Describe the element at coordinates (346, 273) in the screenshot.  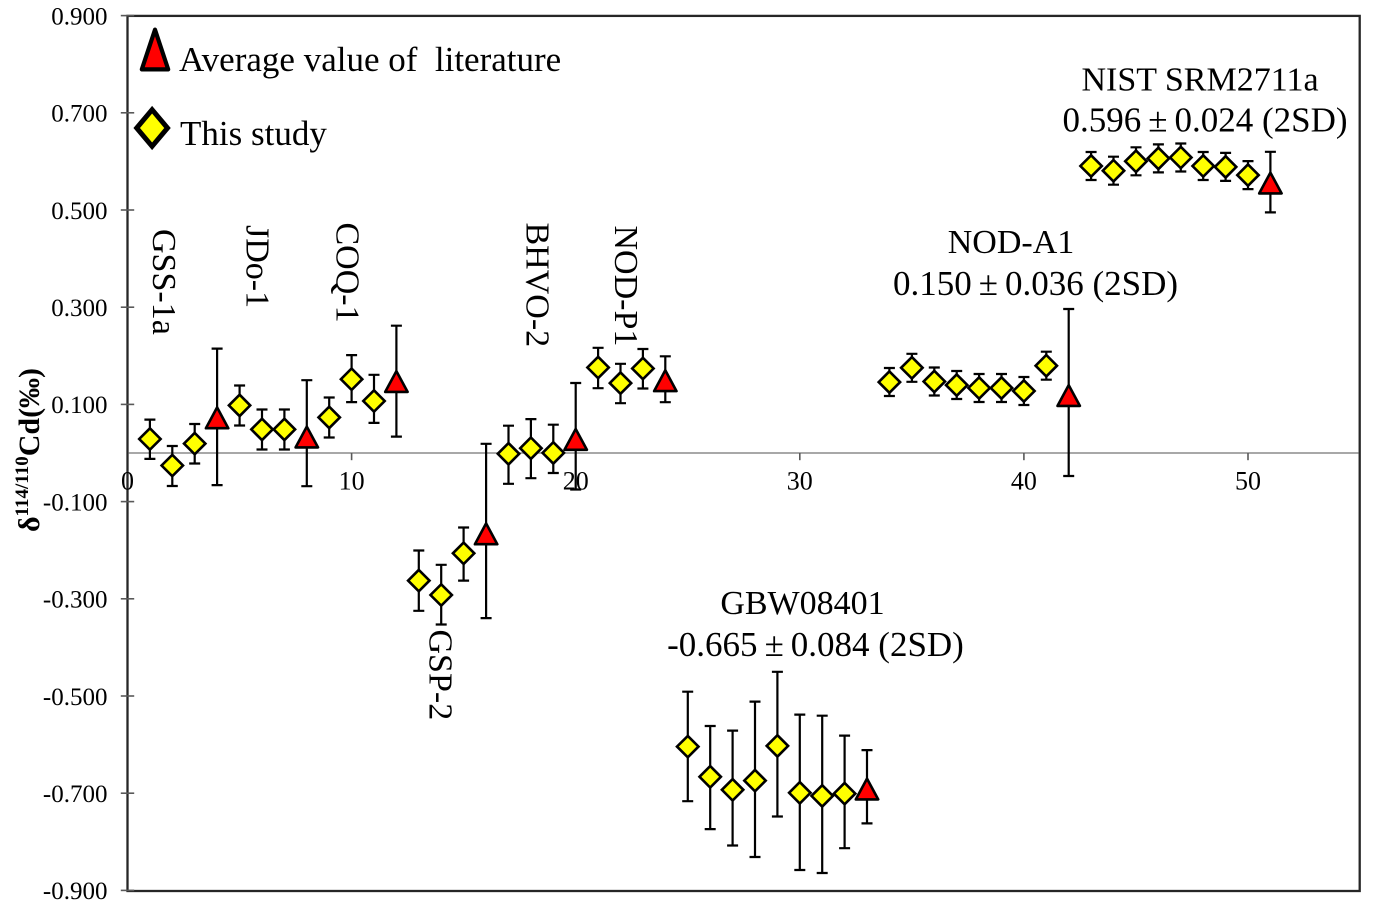
I see `svg-text: COQ-1` at that location.